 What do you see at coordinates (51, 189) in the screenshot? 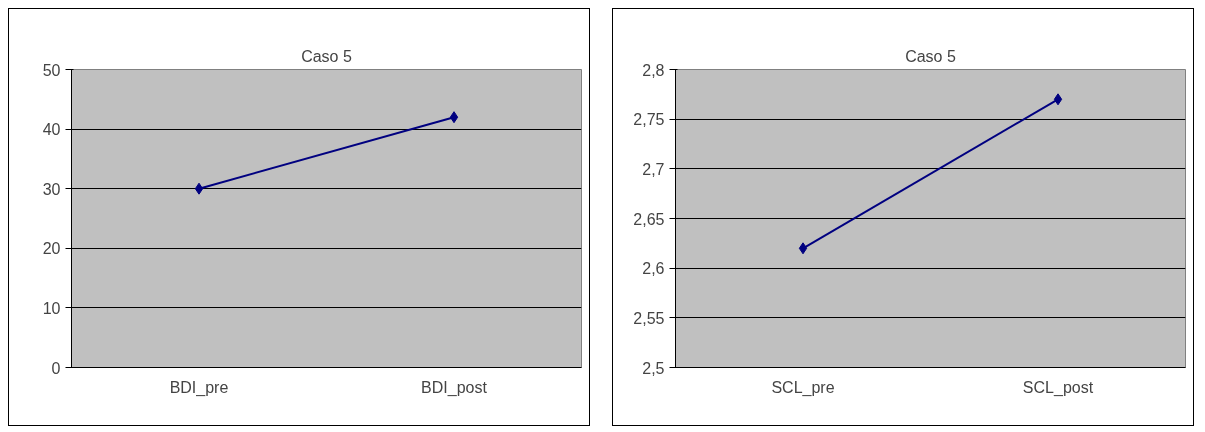
I see `y-tick-label: 30` at bounding box center [51, 189].